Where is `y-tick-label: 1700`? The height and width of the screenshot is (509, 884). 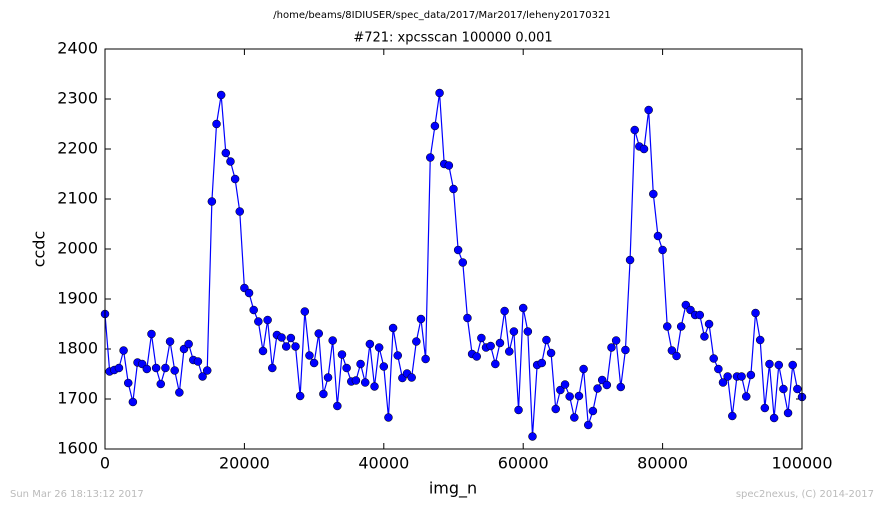
y-tick-label: 1700 is located at coordinates (77, 398).